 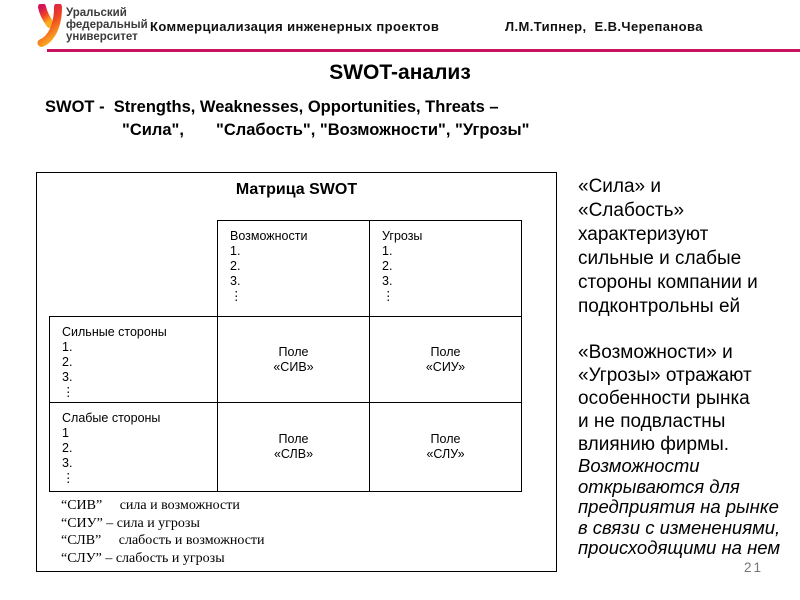 I want to click on university-name: Уральский федеральный университет, so click(x=107, y=25).